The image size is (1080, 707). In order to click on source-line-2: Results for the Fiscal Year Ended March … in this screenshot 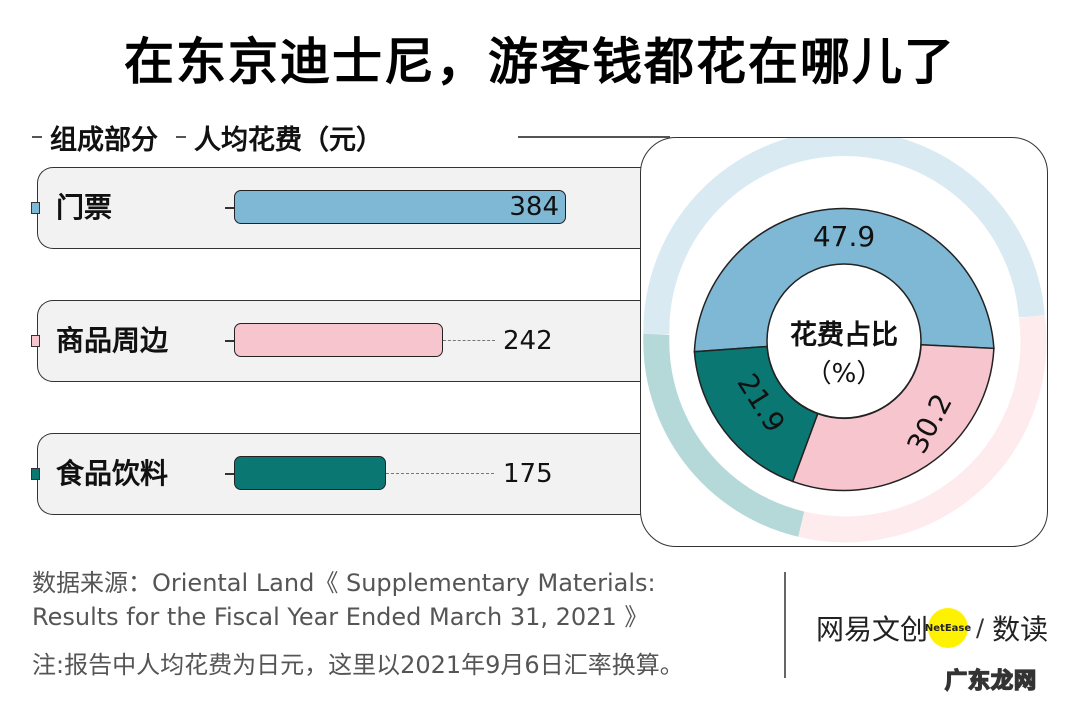, I will do `click(340, 617)`.